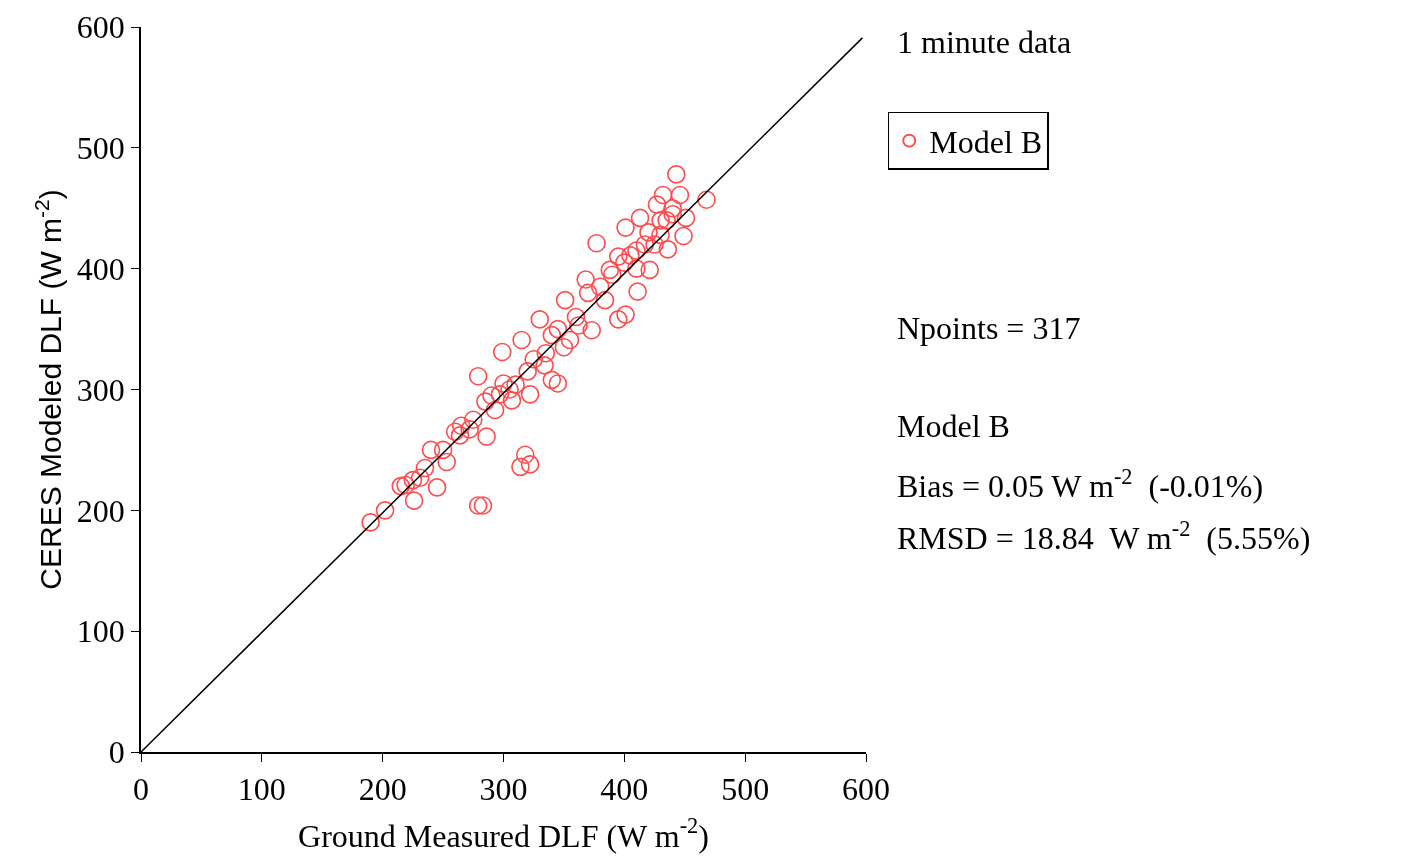 This screenshot has height=868, width=1408. I want to click on legend-label: Model B, so click(986, 142).